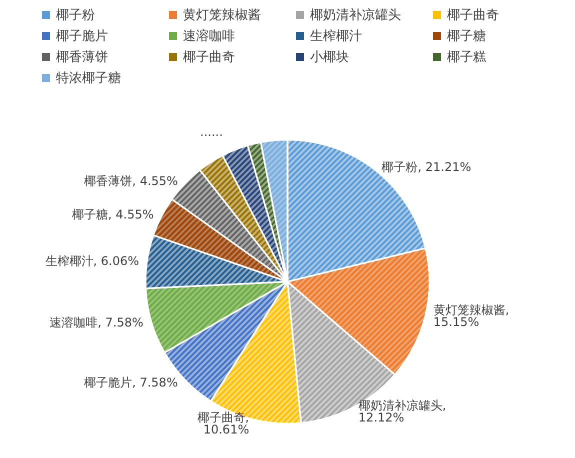 The image size is (575, 458). What do you see at coordinates (402, 405) in the screenshot?
I see `category-label: 椰奶清补凉罐头,` at bounding box center [402, 405].